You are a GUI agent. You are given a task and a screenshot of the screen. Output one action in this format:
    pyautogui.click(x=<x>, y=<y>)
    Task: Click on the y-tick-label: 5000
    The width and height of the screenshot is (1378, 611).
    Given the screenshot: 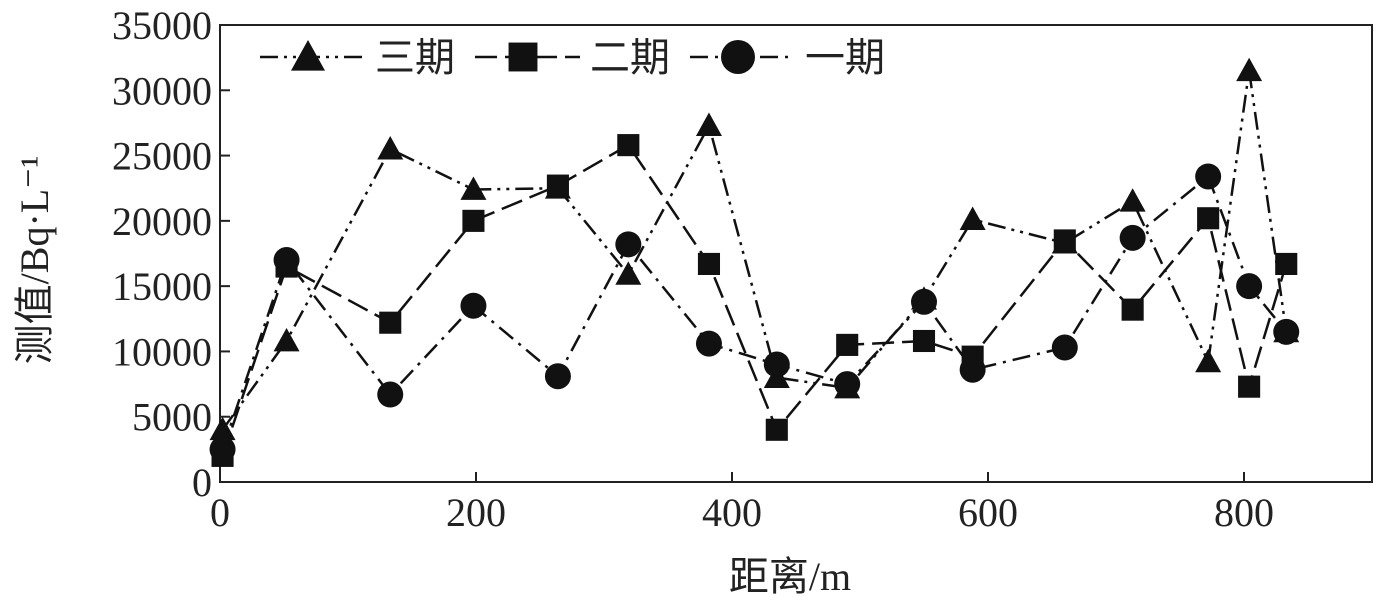 What is the action you would take?
    pyautogui.click(x=172, y=417)
    